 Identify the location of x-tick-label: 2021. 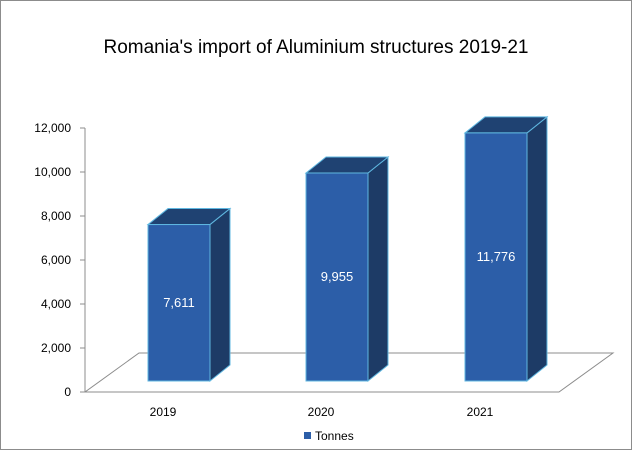
(480, 412).